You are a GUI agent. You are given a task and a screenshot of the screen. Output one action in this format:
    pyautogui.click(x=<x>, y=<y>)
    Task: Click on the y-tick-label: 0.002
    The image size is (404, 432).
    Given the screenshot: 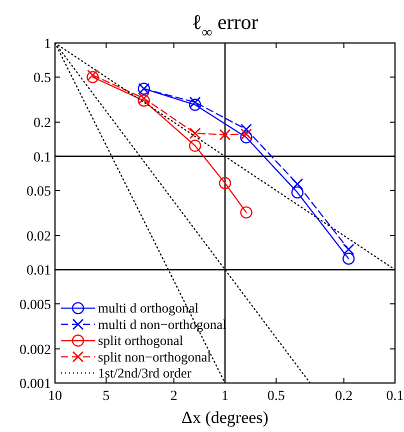 What is the action you would take?
    pyautogui.click(x=35, y=350)
    